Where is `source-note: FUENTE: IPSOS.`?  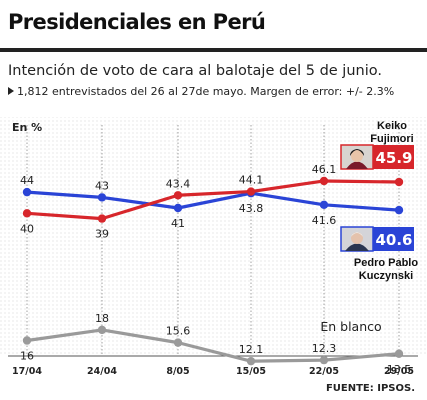
source-note: FUENTE: IPSOS. is located at coordinates (370, 388).